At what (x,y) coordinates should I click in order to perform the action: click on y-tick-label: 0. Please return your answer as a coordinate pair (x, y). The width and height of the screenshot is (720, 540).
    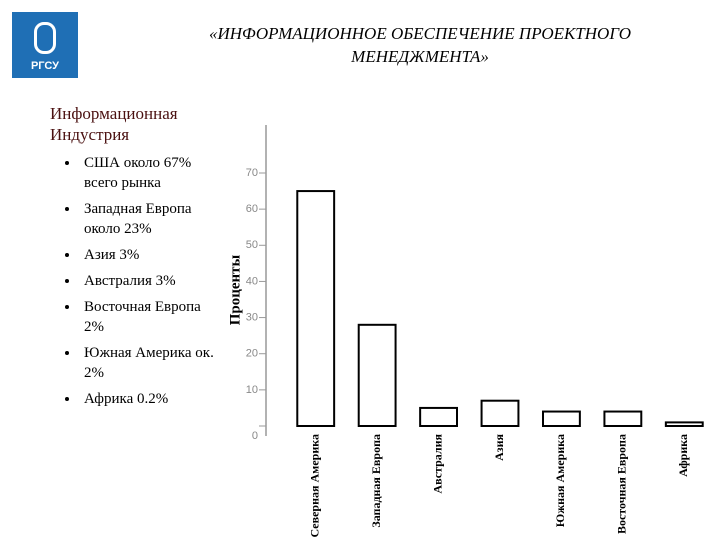
    Looking at the image, I should click on (255, 436).